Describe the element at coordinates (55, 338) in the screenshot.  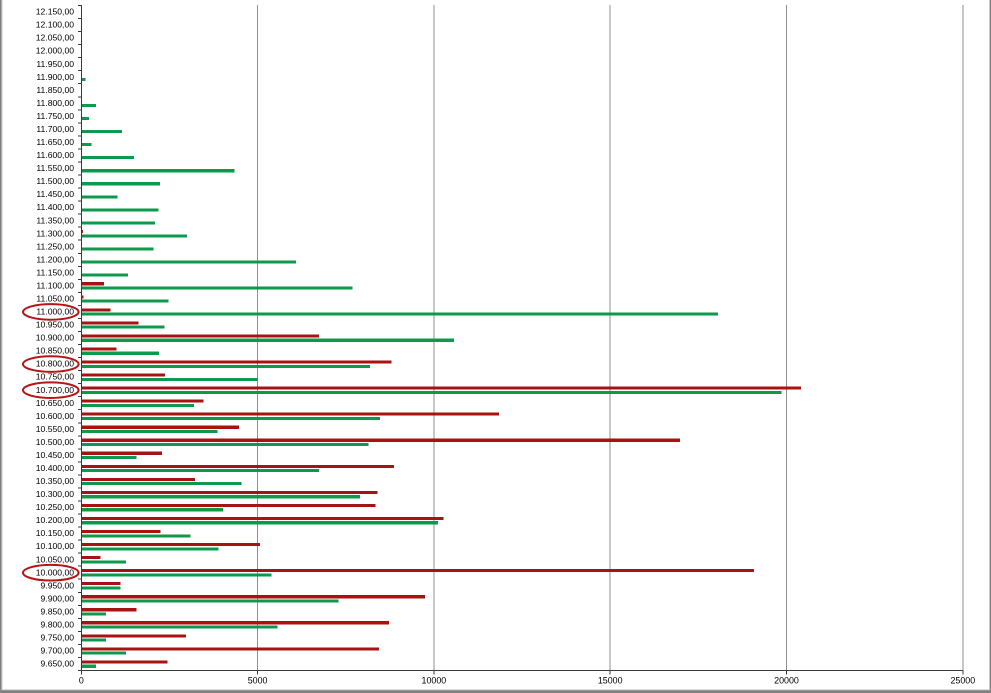
I see `svg-text: 10.900,00` at that location.